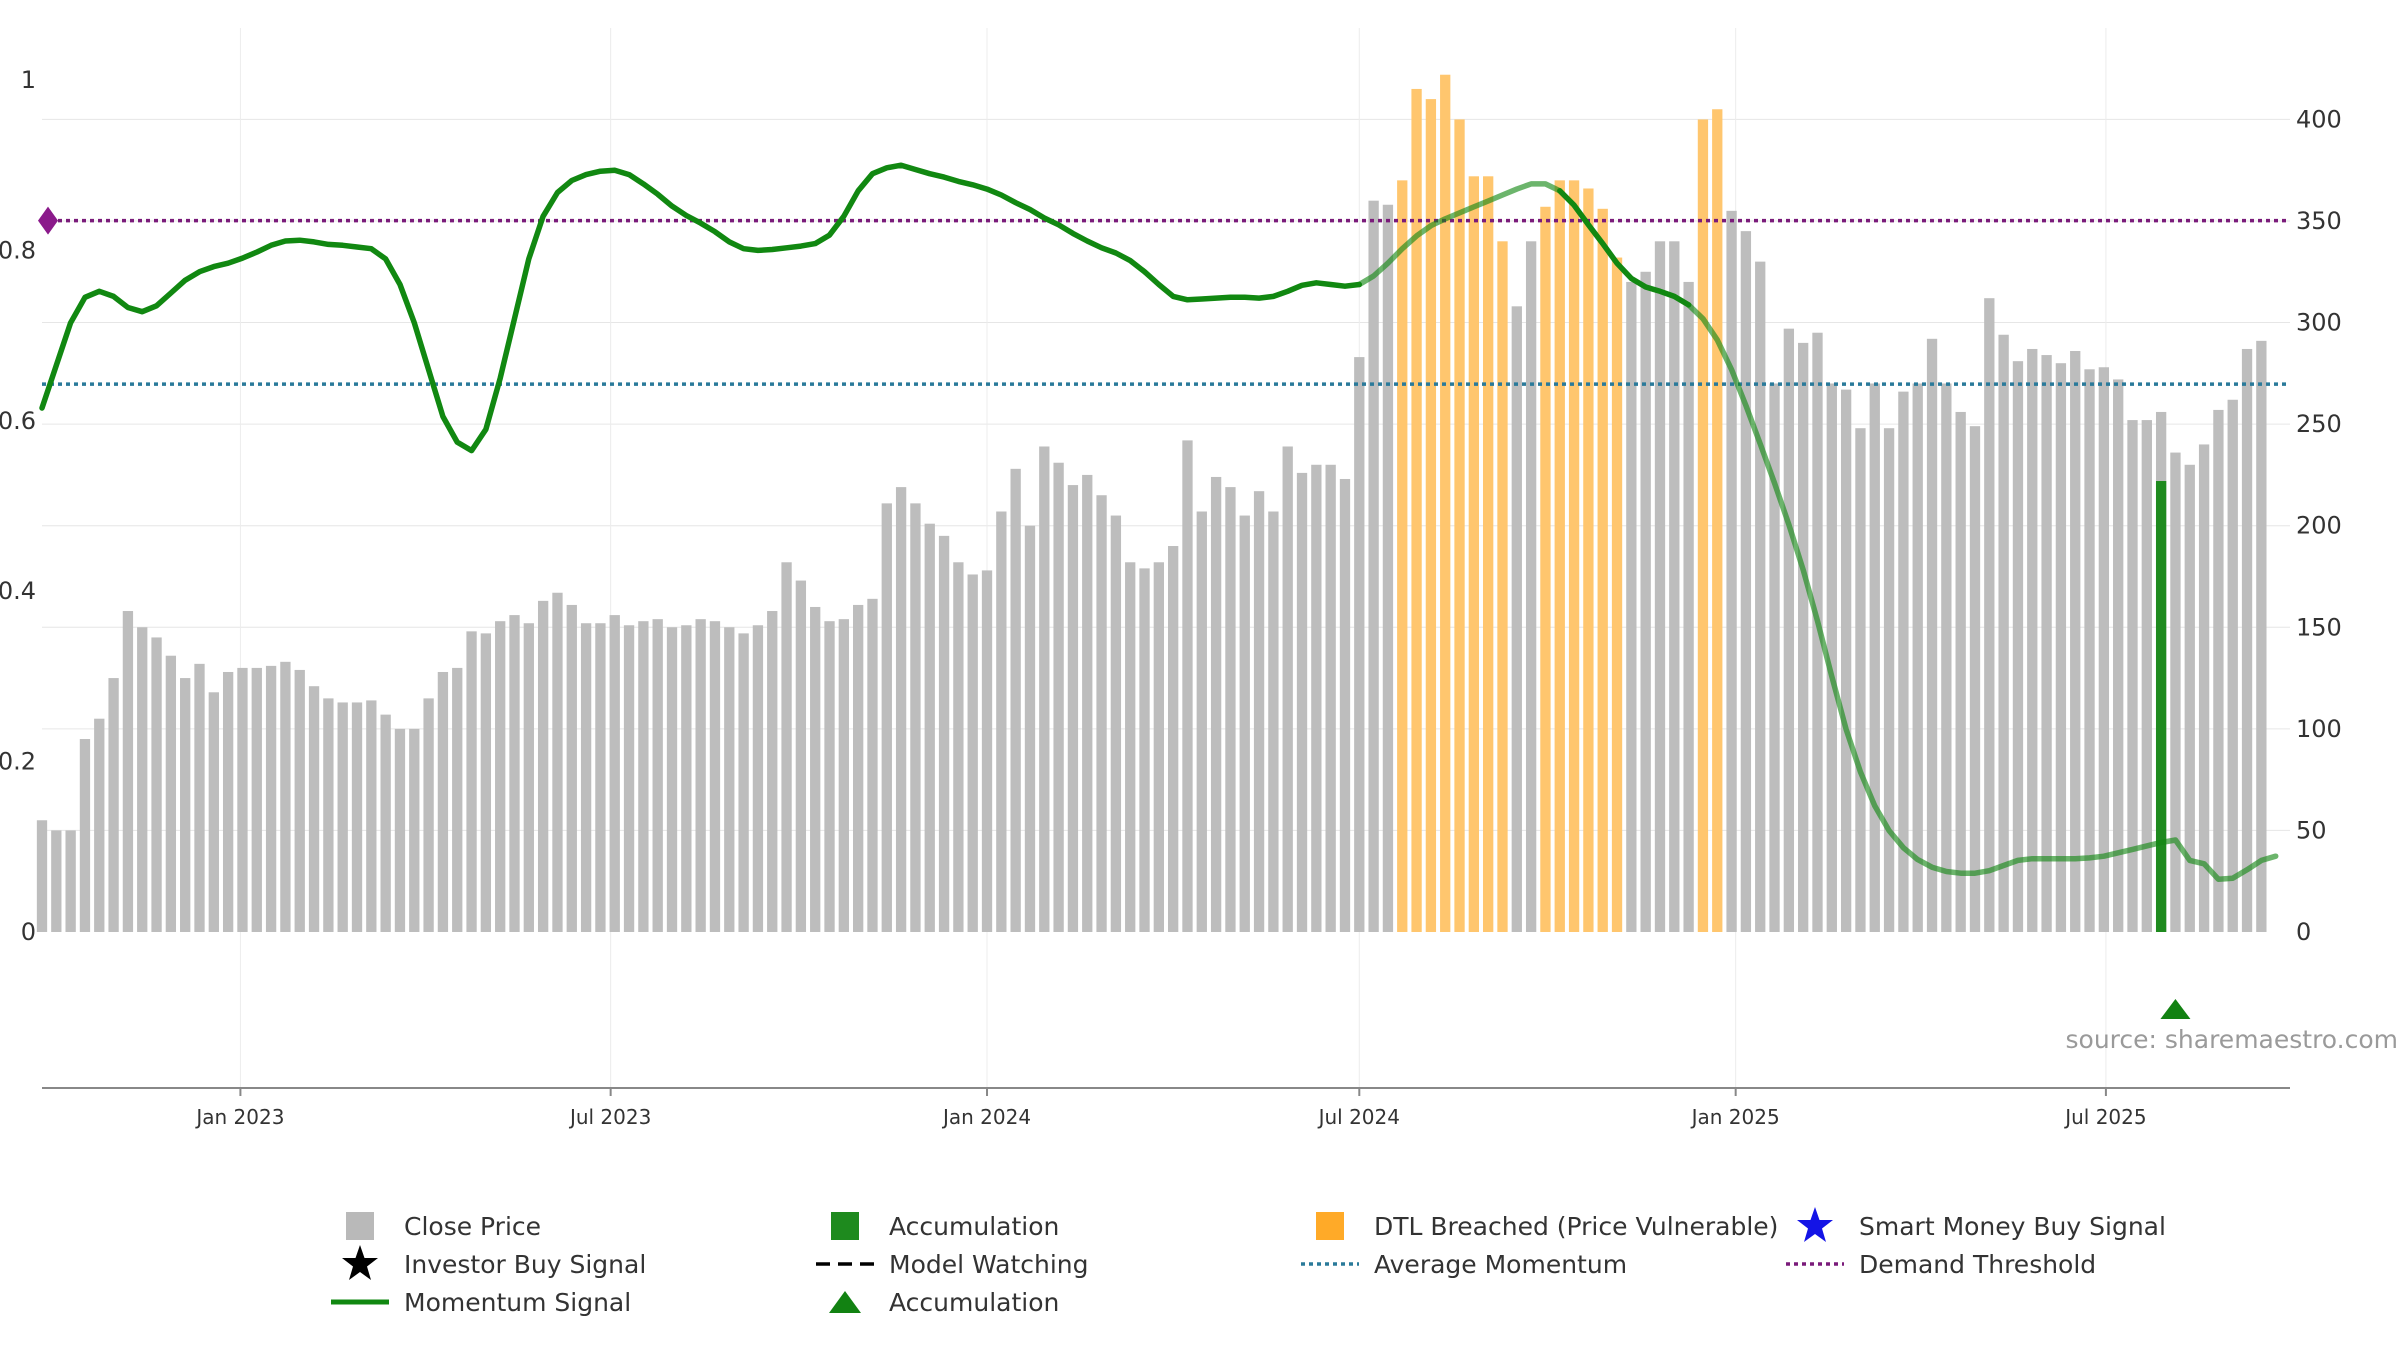 This screenshot has height=1350, width=2400. Describe the element at coordinates (18, 421) in the screenshot. I see `left-axis-tick-label: 0.6` at that location.